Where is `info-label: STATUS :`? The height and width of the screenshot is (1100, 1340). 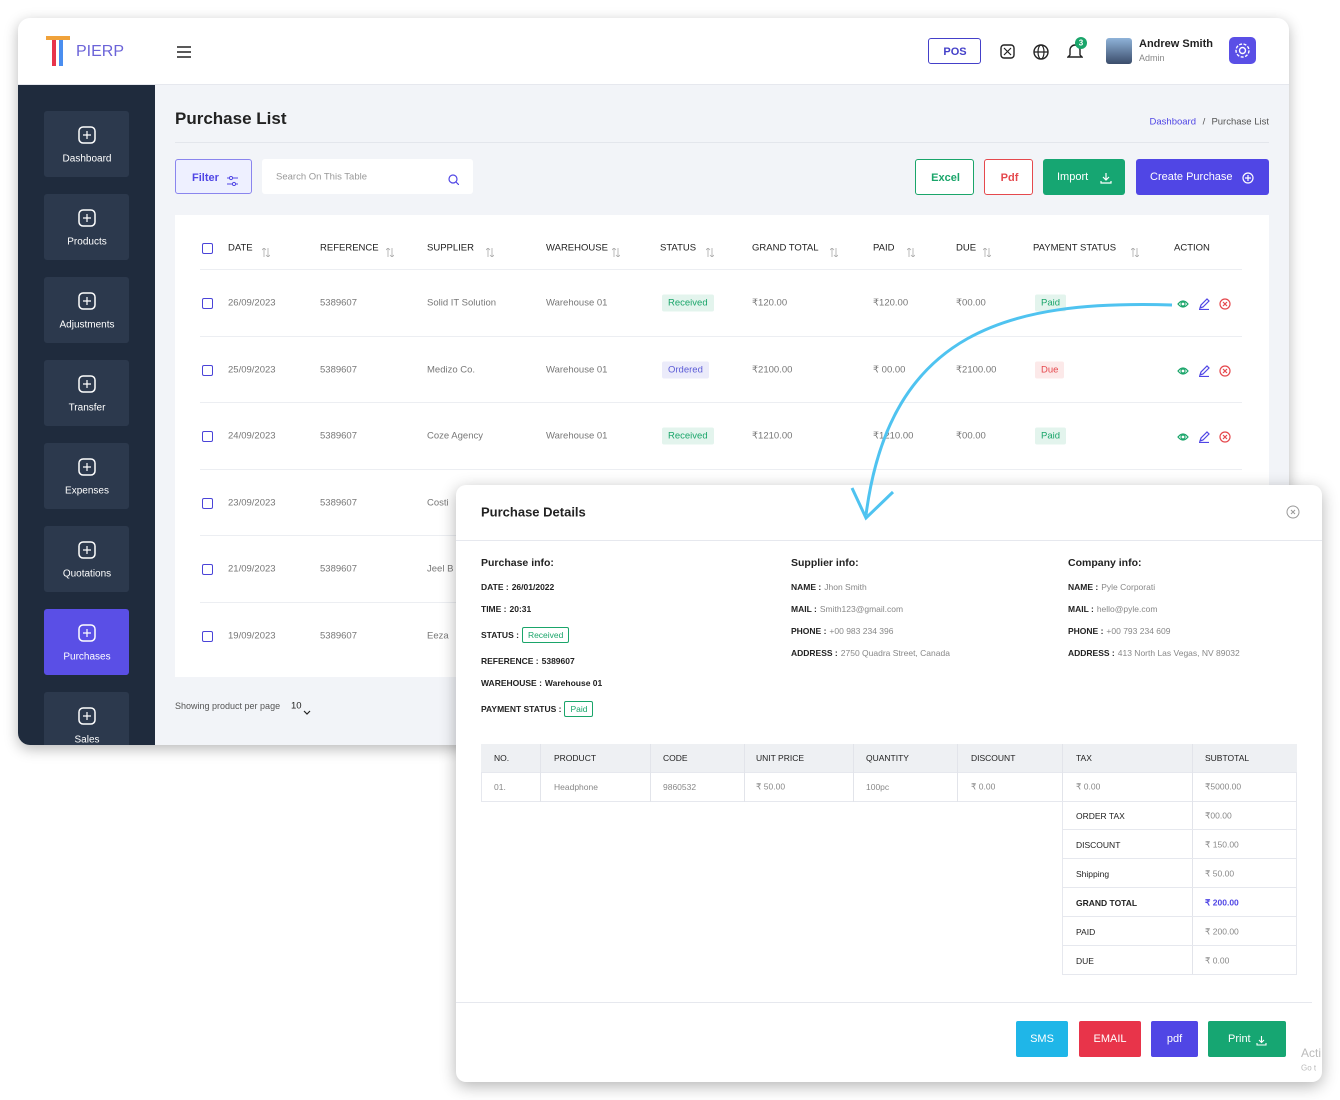
info-label: STATUS : is located at coordinates (500, 635).